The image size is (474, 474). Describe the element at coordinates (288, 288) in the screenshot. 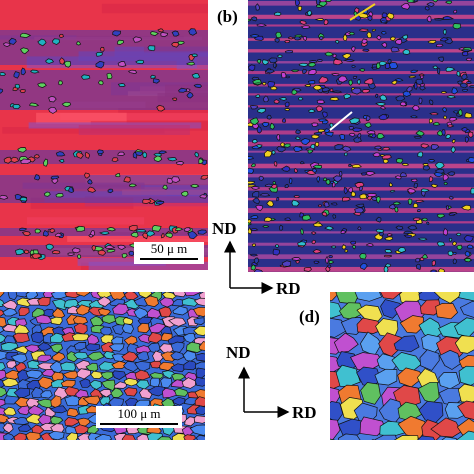

I see `axis-label: RD` at that location.